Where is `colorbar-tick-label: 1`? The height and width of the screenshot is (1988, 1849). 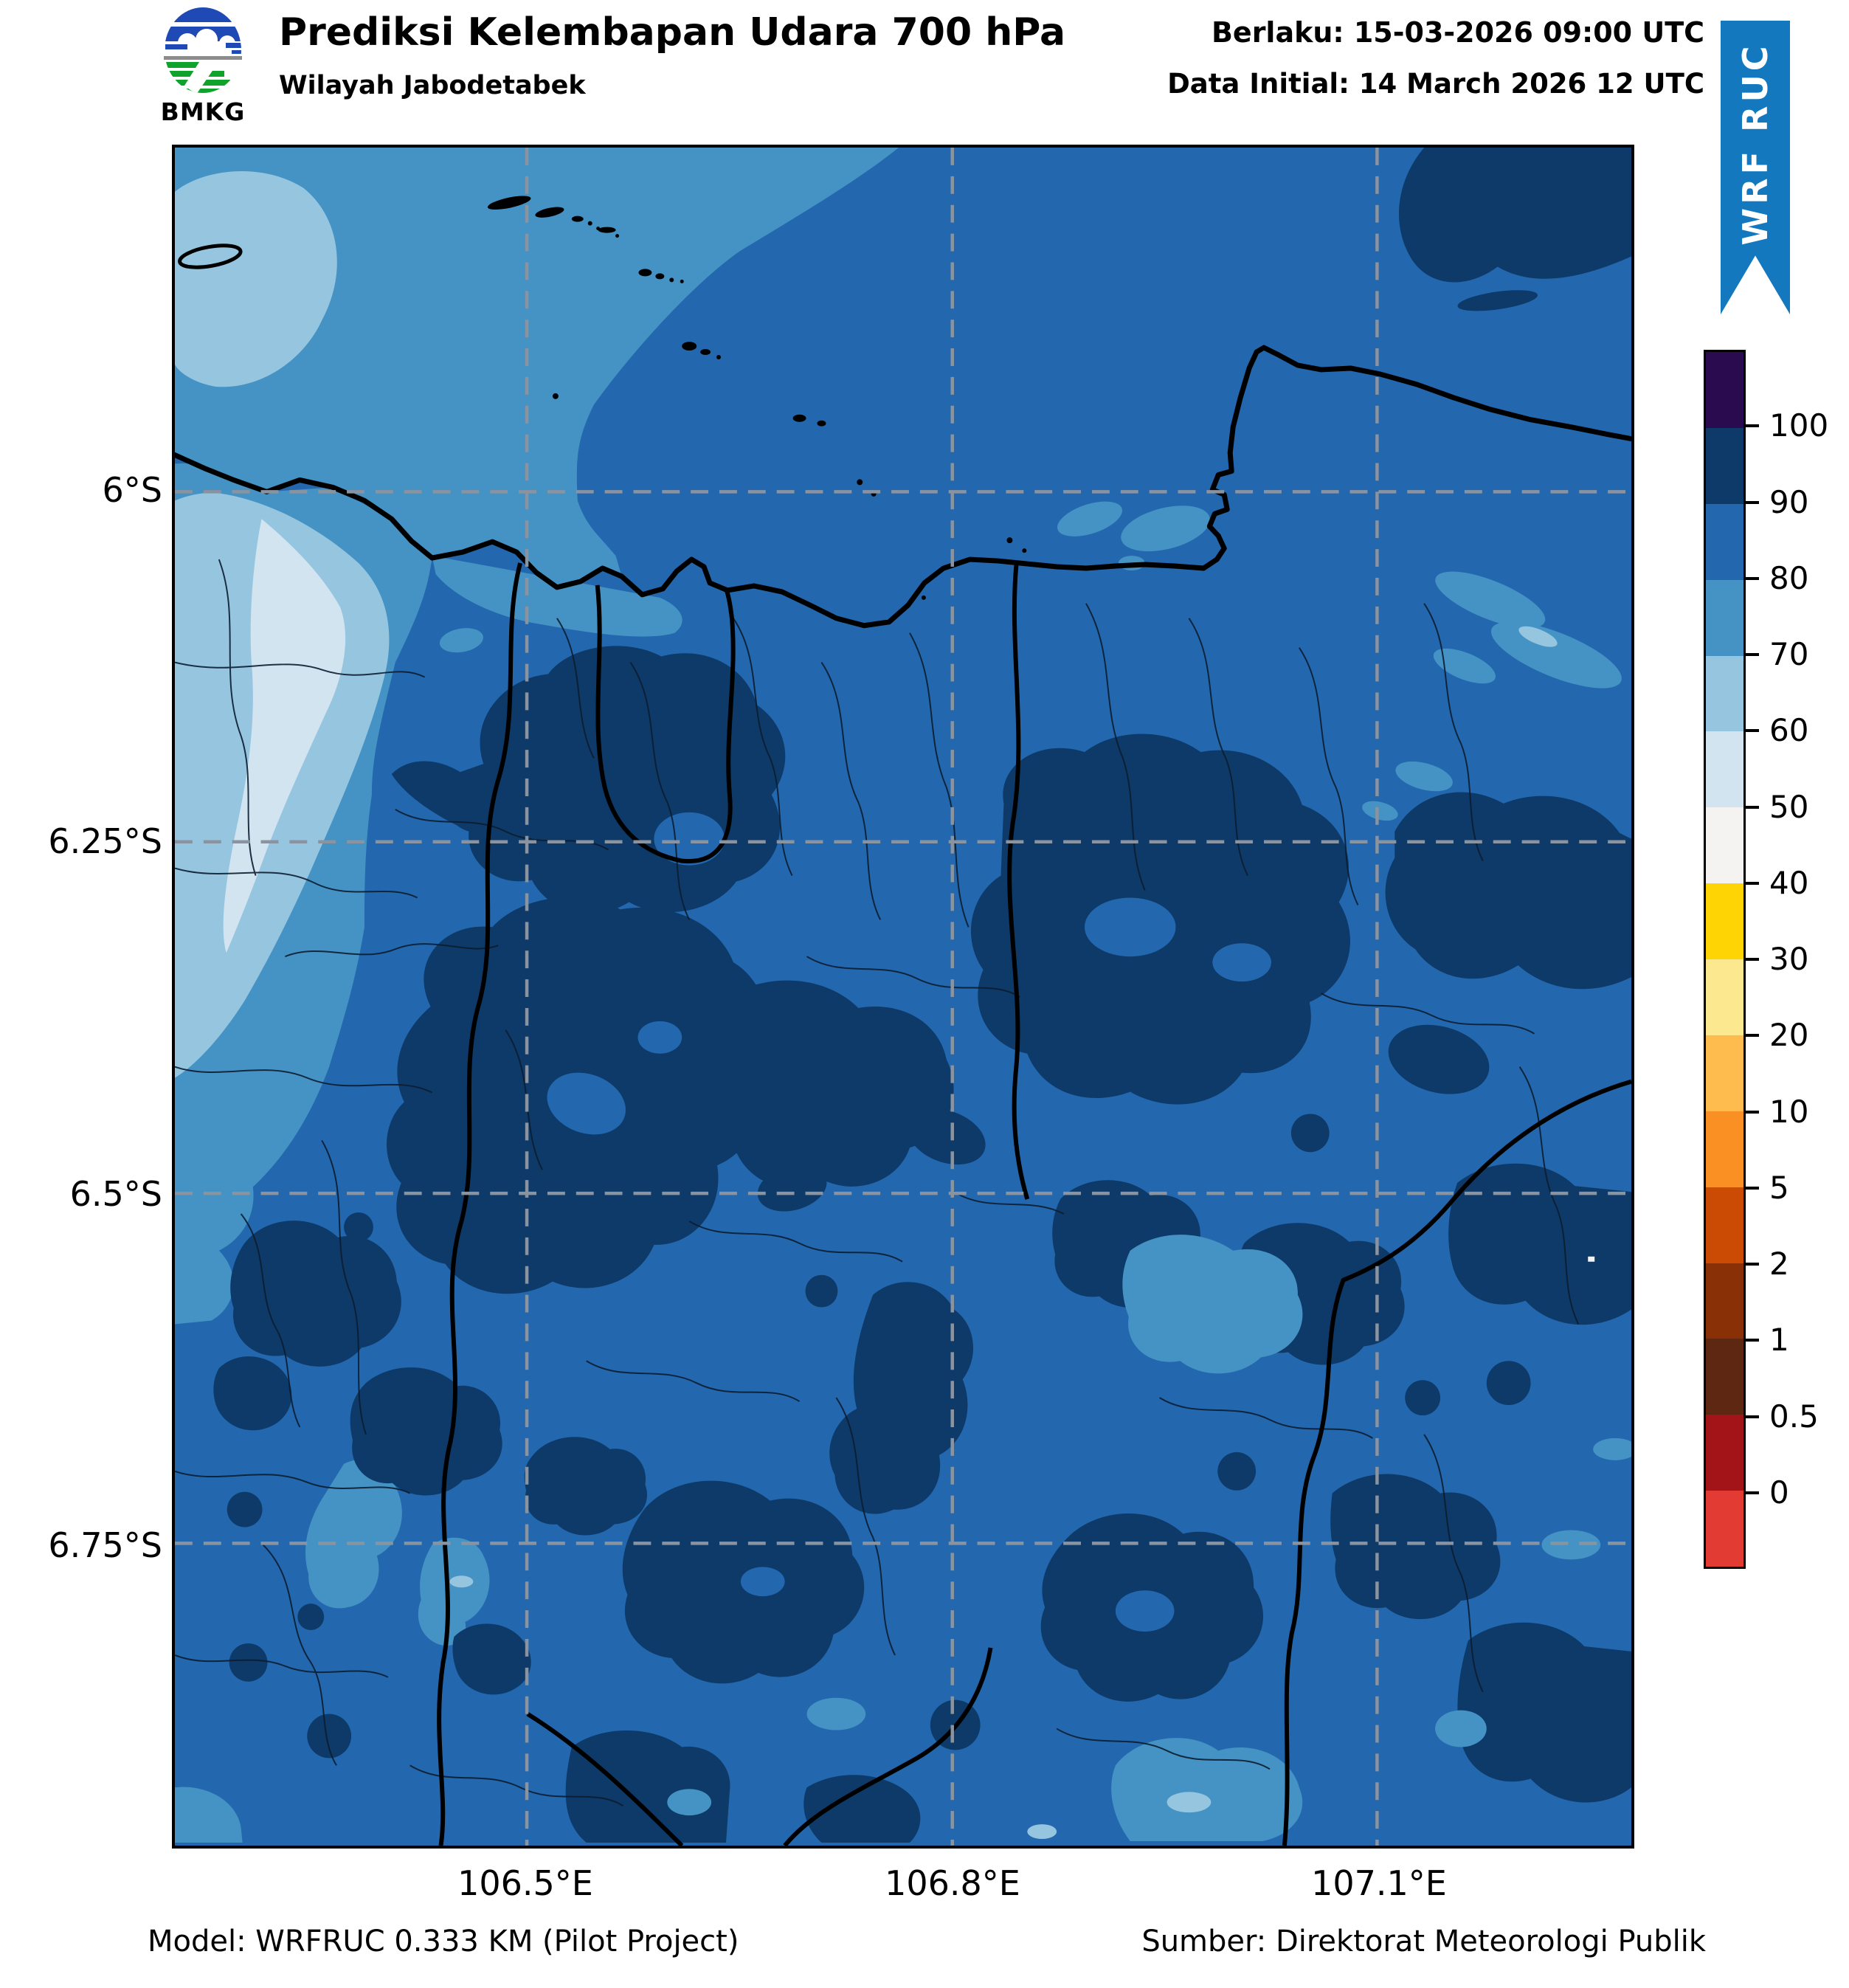 colorbar-tick-label: 1 is located at coordinates (1779, 1340).